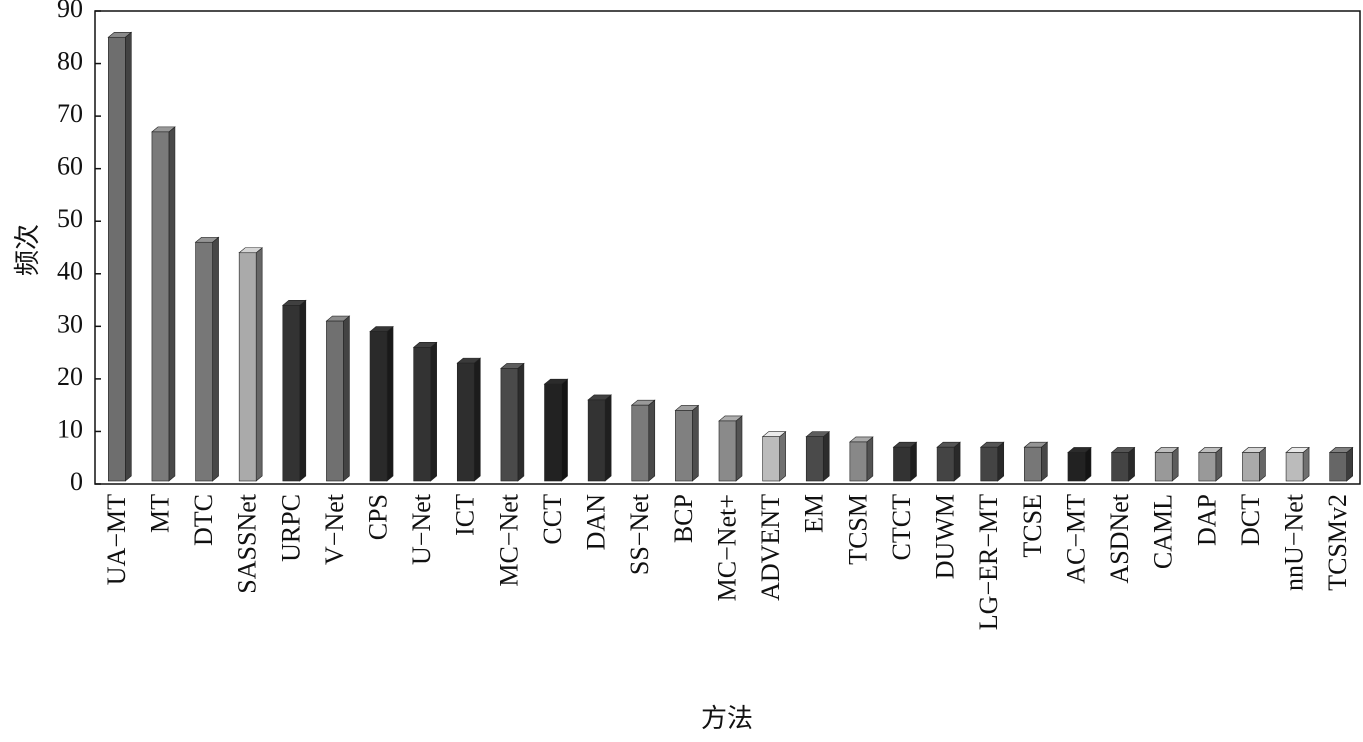 Image resolution: width=1363 pixels, height=742 pixels. Describe the element at coordinates (945, 536) in the screenshot. I see `x-tick-label: DUWM` at that location.